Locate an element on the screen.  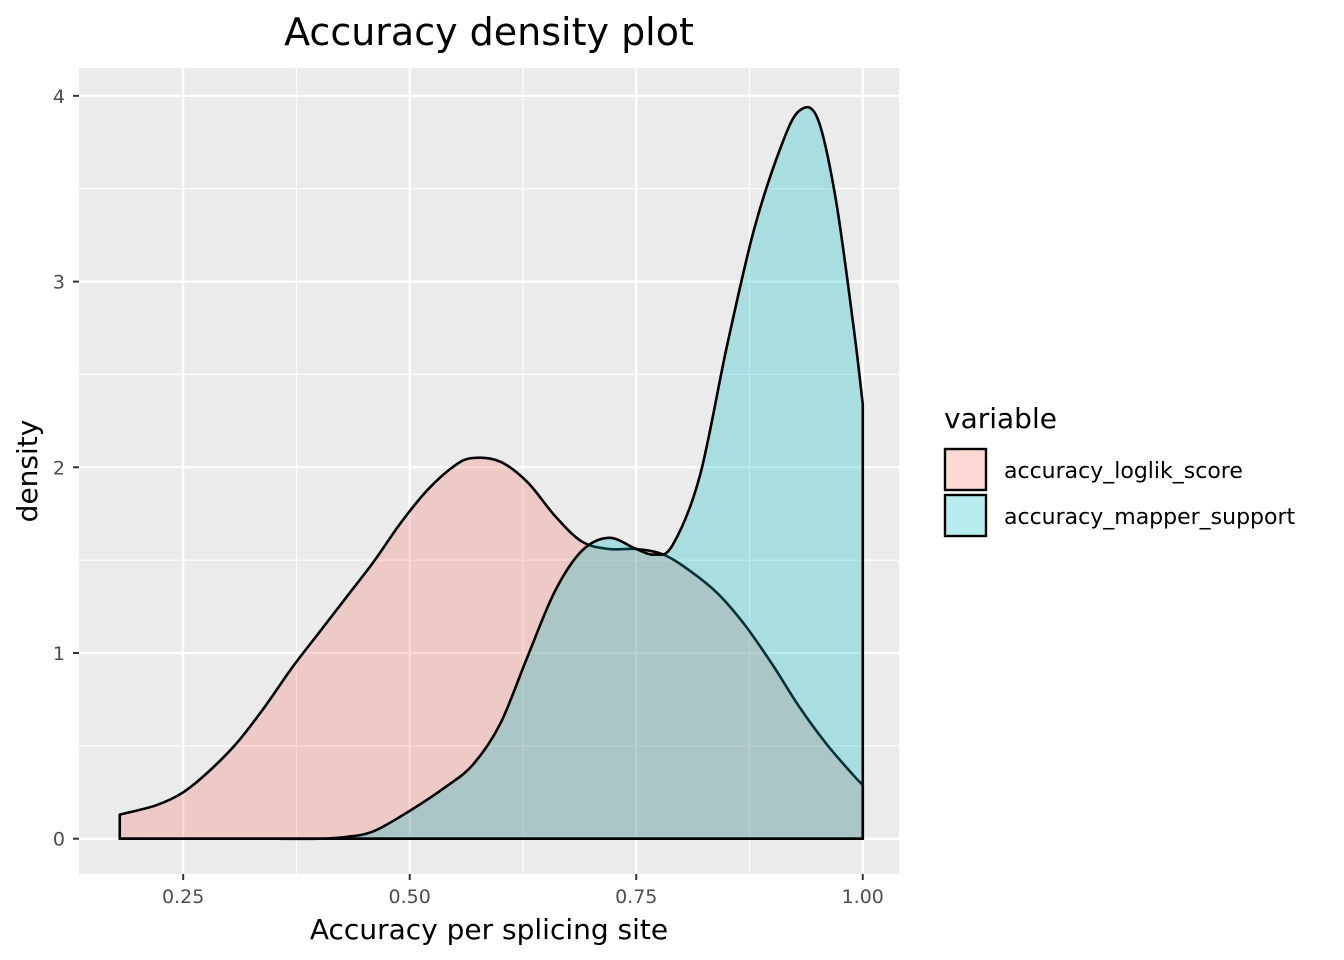
y-tick-label: 1 is located at coordinates (59, 654).